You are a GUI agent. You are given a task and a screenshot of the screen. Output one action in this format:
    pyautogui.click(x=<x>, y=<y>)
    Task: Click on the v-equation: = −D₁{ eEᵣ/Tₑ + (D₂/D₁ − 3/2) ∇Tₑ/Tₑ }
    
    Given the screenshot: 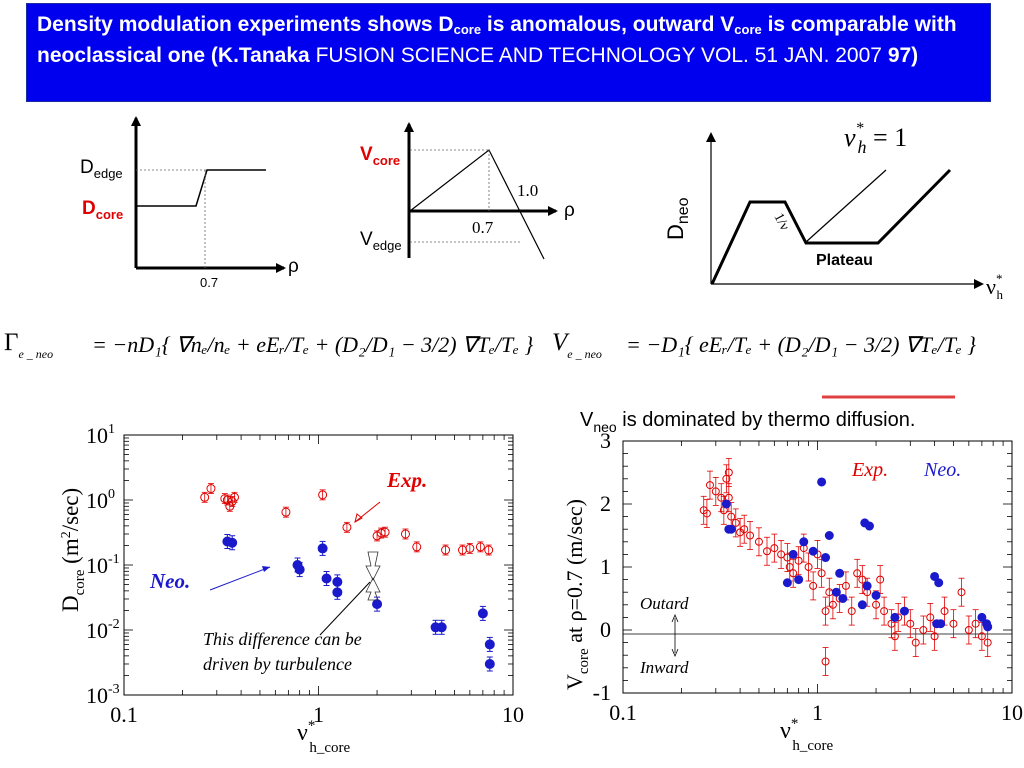 What is the action you would take?
    pyautogui.click(x=801, y=344)
    